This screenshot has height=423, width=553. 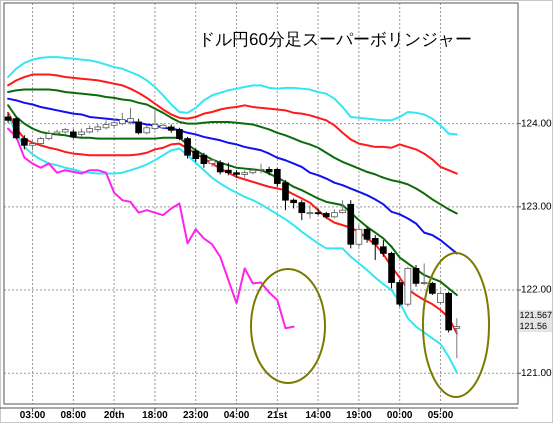 I want to click on text: 121.567, so click(x=536, y=315).